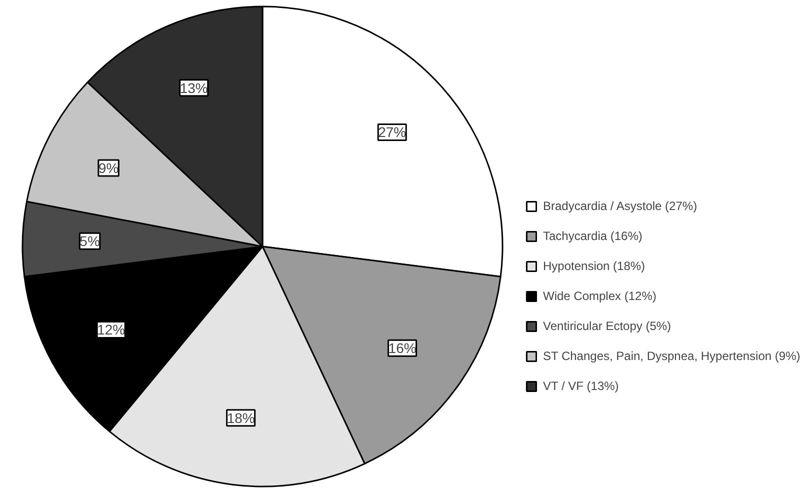 The width and height of the screenshot is (811, 493). Describe the element at coordinates (607, 326) in the screenshot. I see `legend-label: Ventiricular Ectopy (5%)` at that location.